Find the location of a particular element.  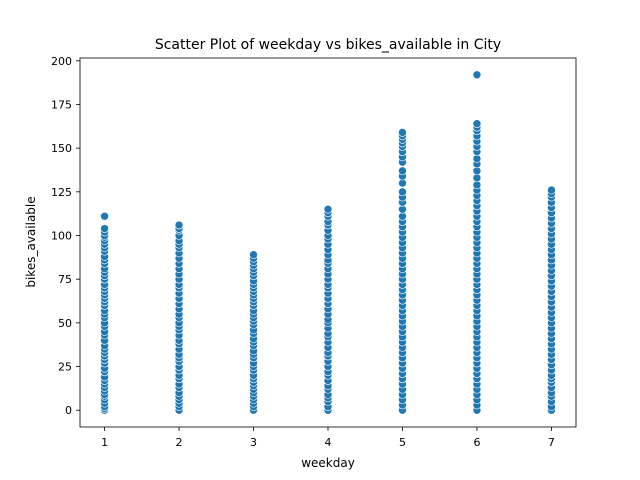

y-tick-label: 50 is located at coordinates (65, 323).